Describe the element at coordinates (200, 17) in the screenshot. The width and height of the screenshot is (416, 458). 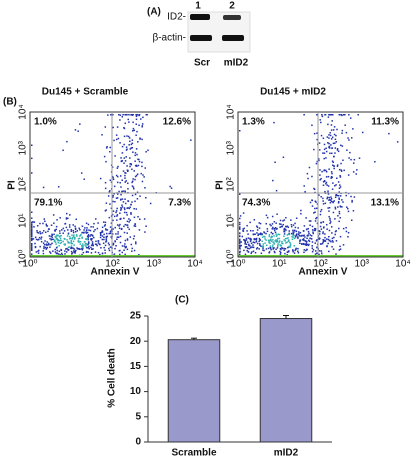
I see `band` at that location.